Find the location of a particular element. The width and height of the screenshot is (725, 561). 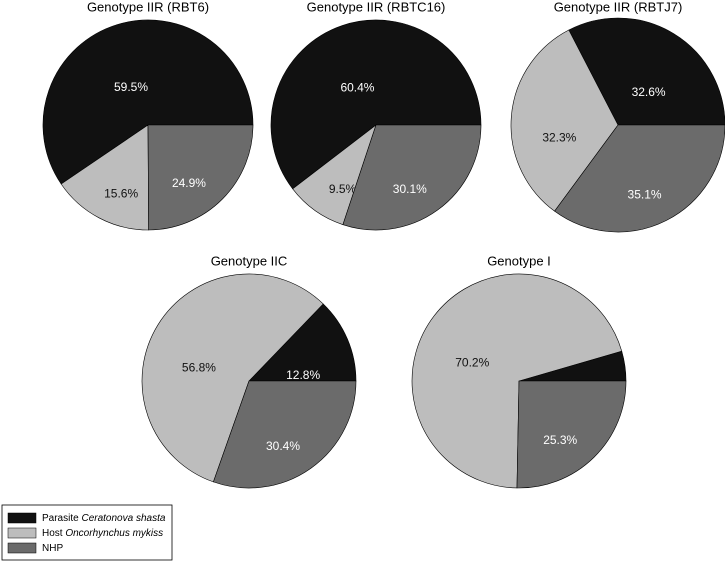

slice-label: 15.6% is located at coordinates (121, 193).